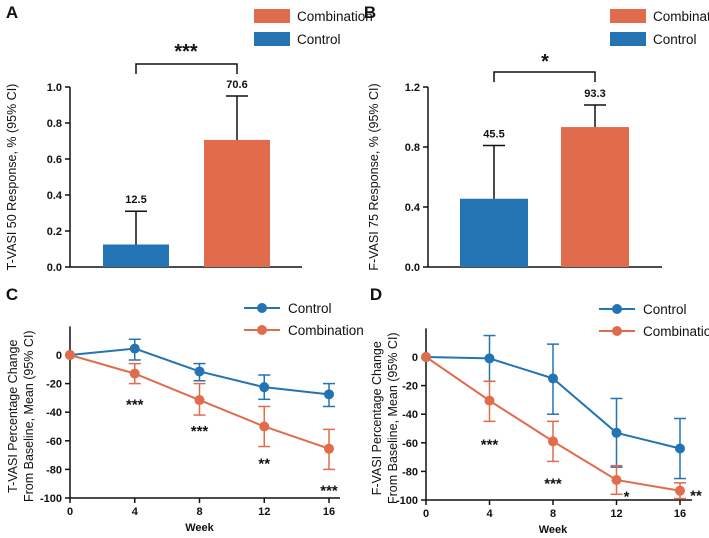 The image size is (709, 538). Describe the element at coordinates (236, 85) in the screenshot. I see `data-label: 70.6` at that location.